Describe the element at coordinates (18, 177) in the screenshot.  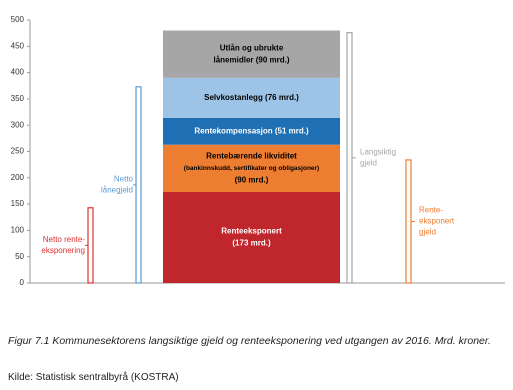
I see `y-tick-label: 200` at that location.